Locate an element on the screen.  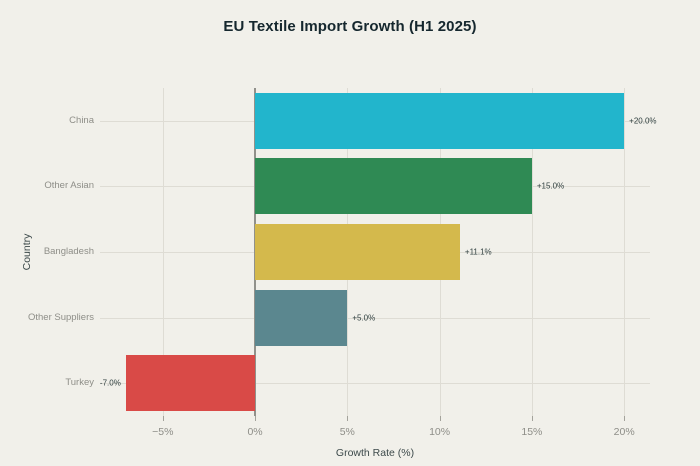
value-label-other-asian: +15.0% is located at coordinates (550, 186).